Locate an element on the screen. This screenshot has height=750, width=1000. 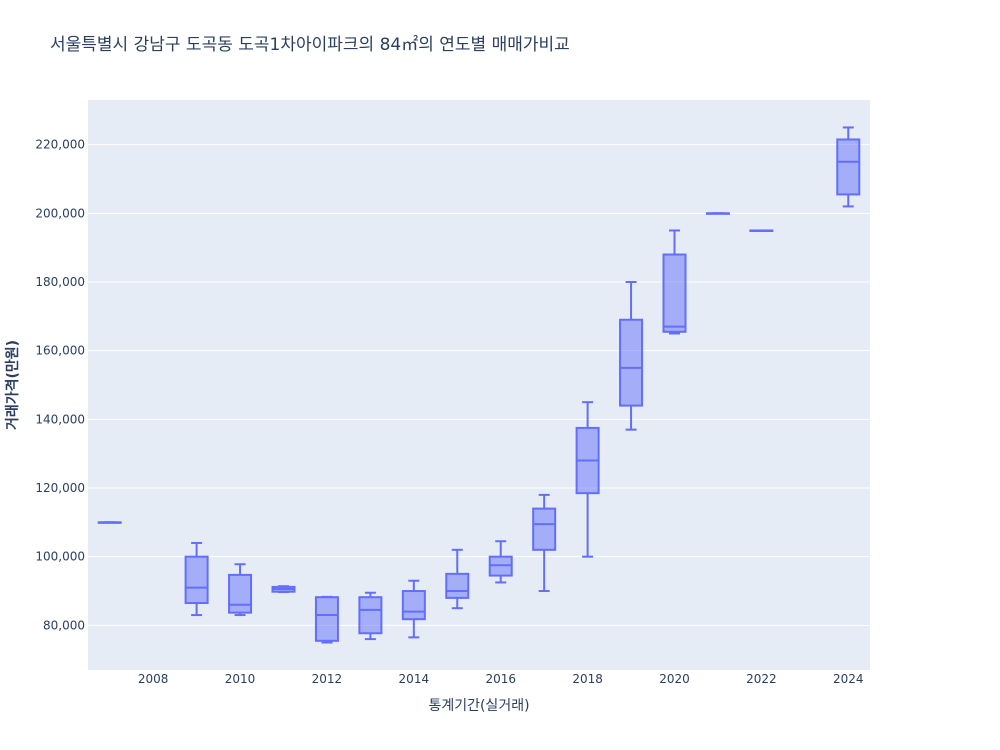
box-2018 is located at coordinates (587, 479).